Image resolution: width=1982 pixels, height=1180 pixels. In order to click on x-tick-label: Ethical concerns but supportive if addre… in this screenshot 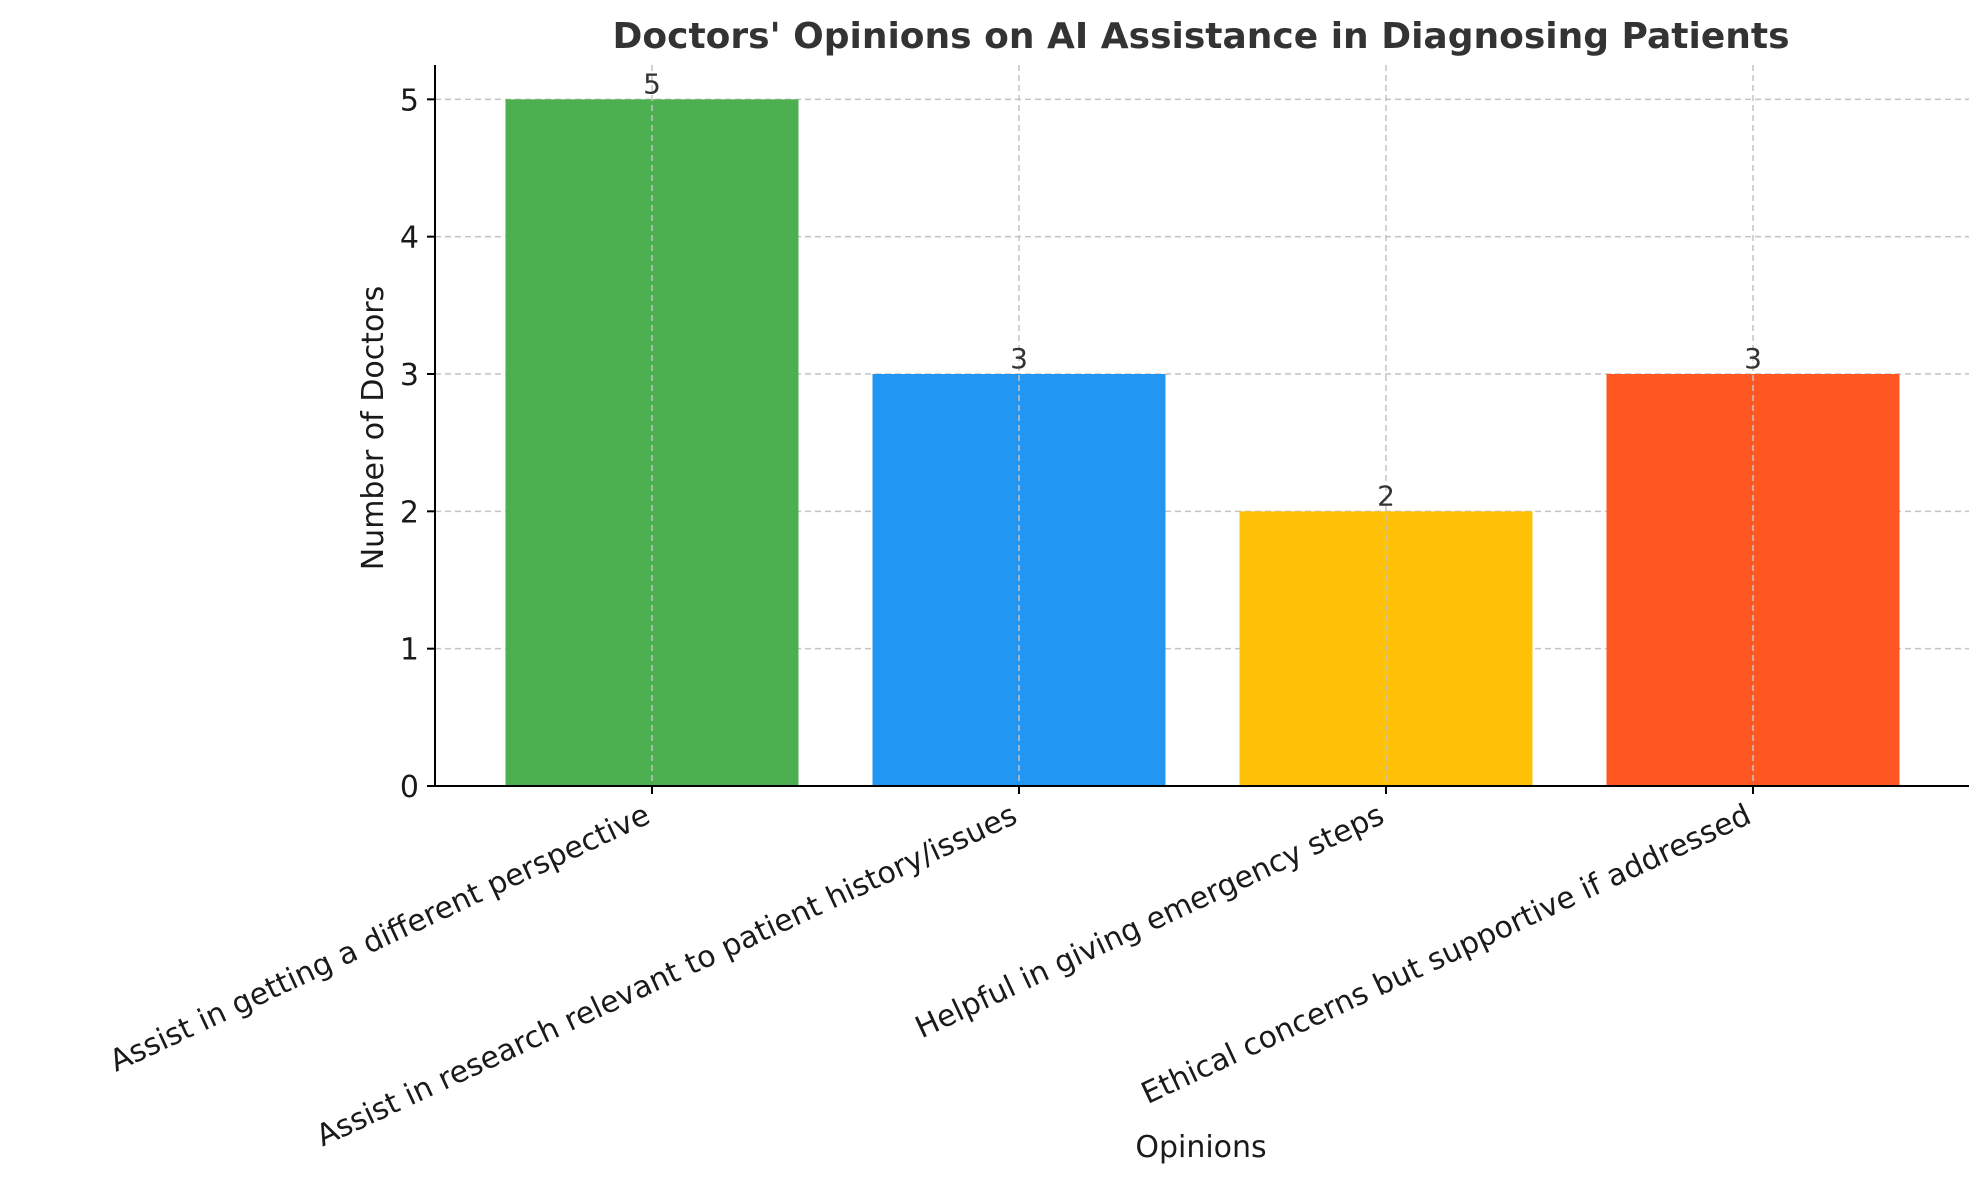, I will do `click(1446, 955)`.